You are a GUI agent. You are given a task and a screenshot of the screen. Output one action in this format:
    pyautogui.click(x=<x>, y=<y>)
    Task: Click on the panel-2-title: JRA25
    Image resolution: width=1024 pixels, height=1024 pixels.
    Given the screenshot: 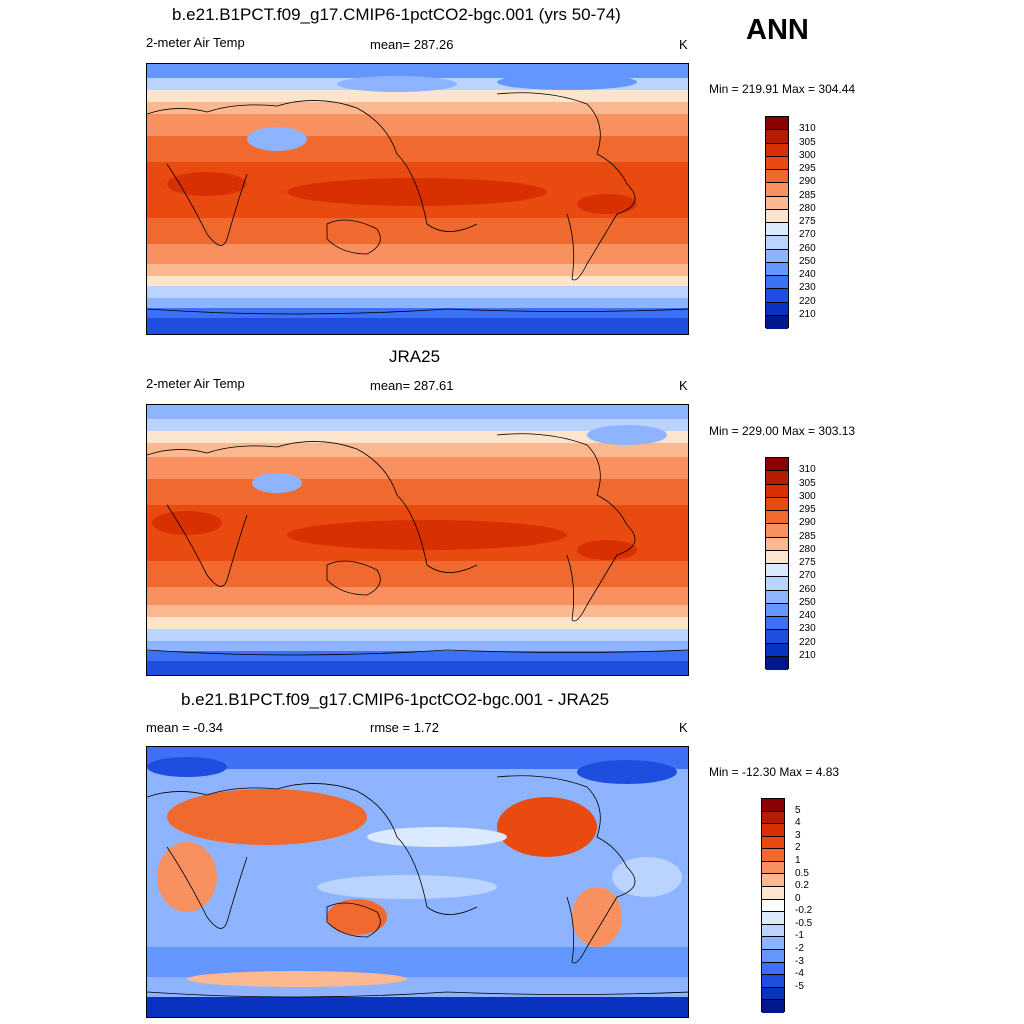 What is the action you would take?
    pyautogui.click(x=415, y=356)
    